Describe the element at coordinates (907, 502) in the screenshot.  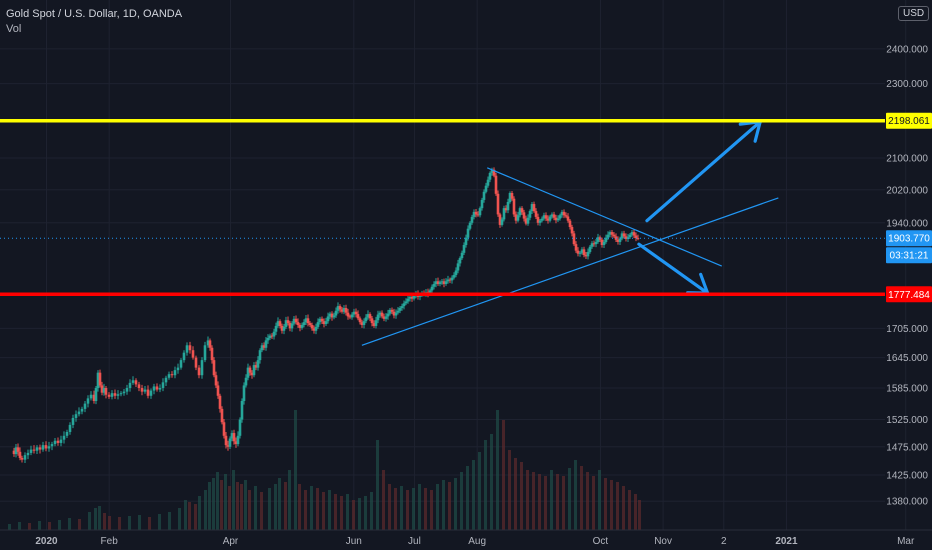
I see `y-tick-label: 1380.000` at that location.